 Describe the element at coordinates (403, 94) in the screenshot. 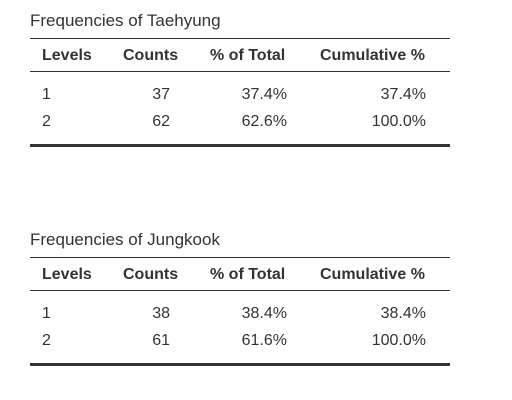

I see `cell-cumulative: 37.4%` at that location.